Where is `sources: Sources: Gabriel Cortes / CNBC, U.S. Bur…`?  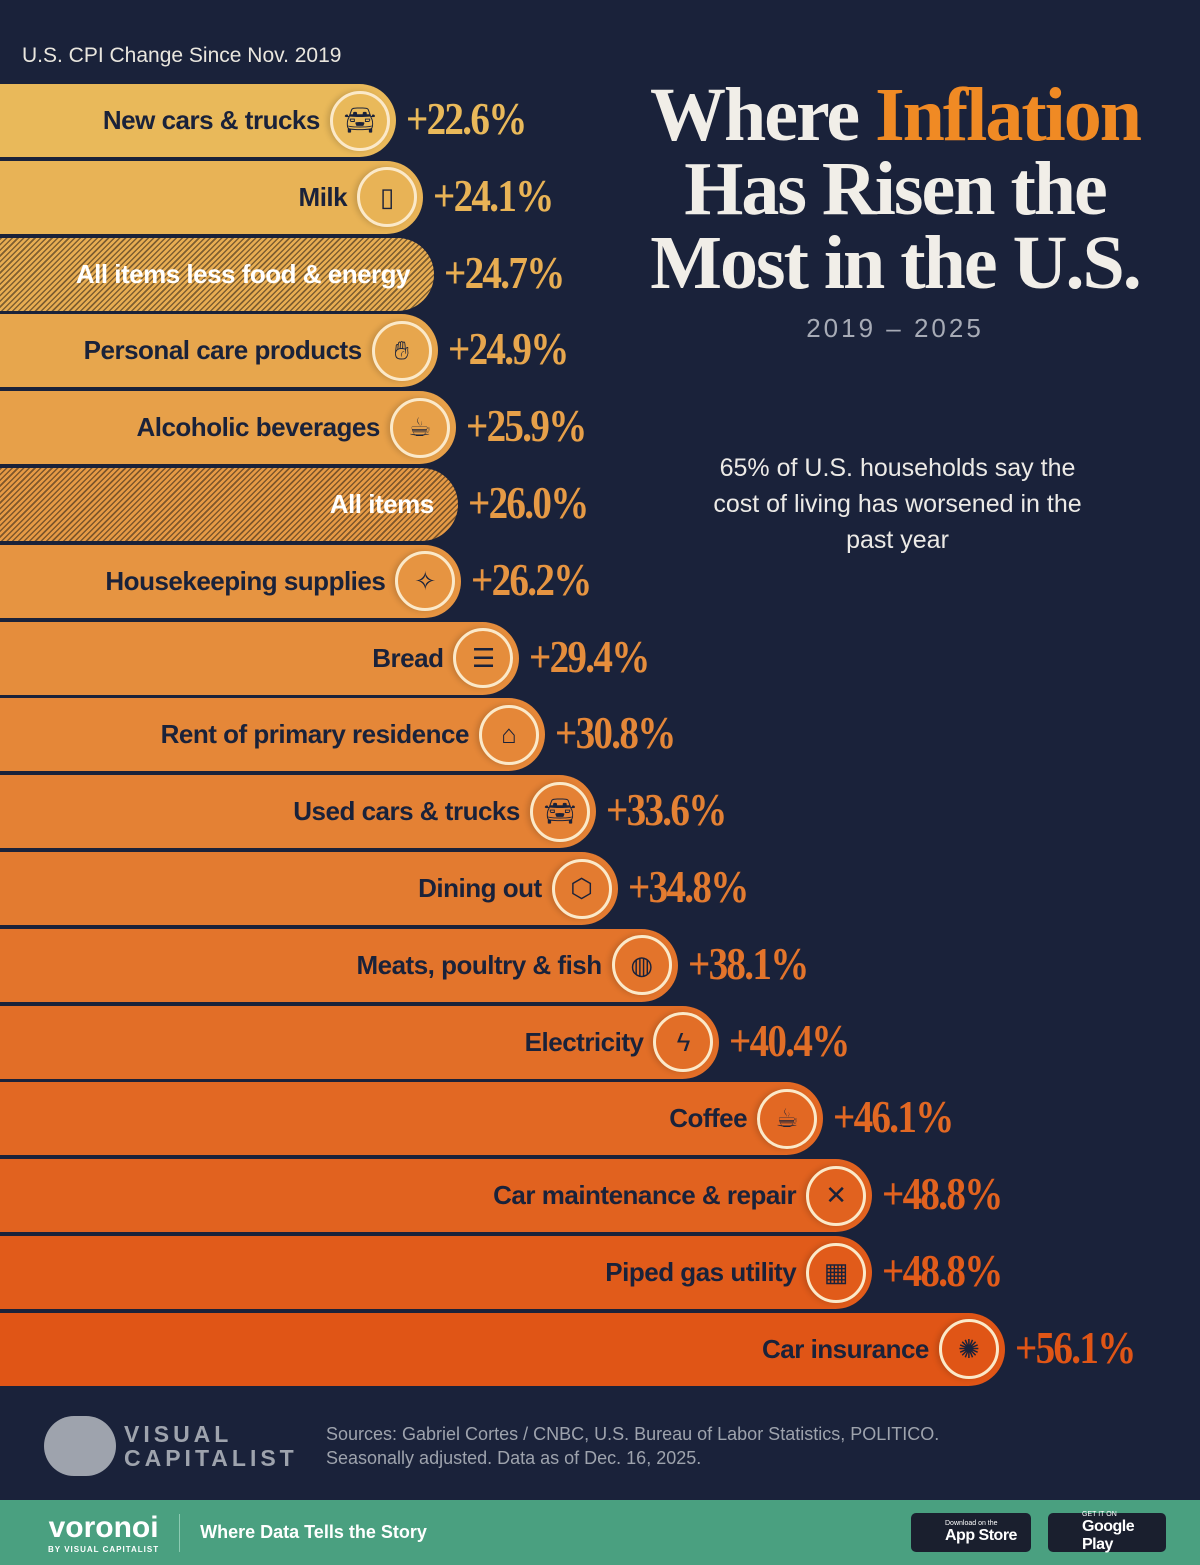 sources: Sources: Gabriel Cortes / CNBC, U.S. Bur… is located at coordinates (632, 1446).